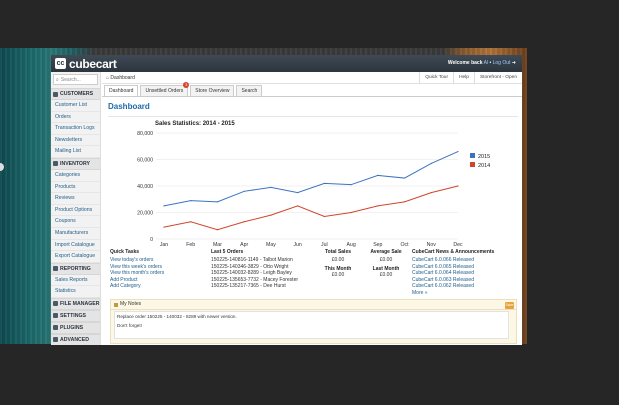 The height and width of the screenshot is (405, 619). I want to click on tab-search: Search, so click(249, 90).